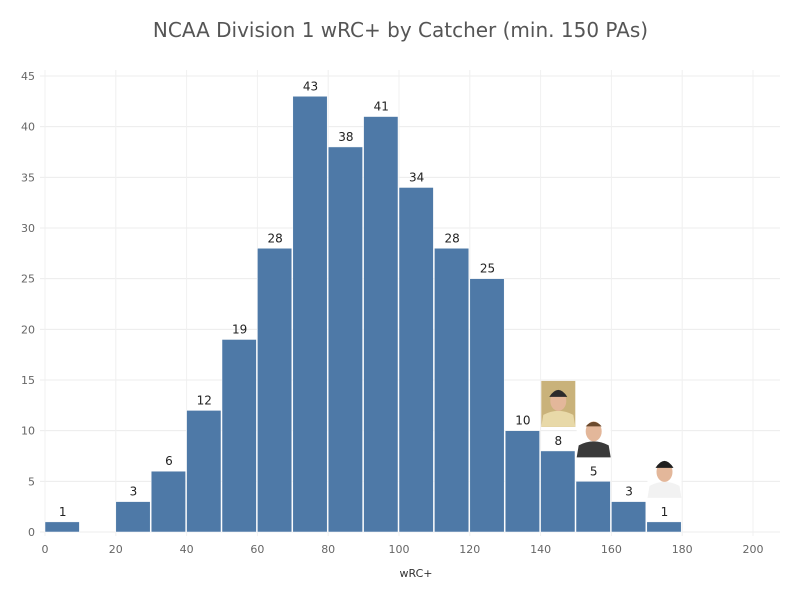 This screenshot has width=801, height=592. I want to click on bar-data-label: 6, so click(169, 461).